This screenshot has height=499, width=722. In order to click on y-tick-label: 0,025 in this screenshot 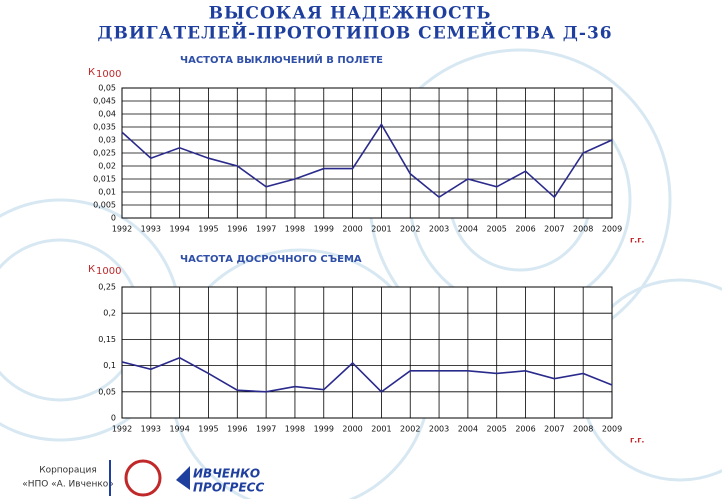, I will do `click(104, 153)`.